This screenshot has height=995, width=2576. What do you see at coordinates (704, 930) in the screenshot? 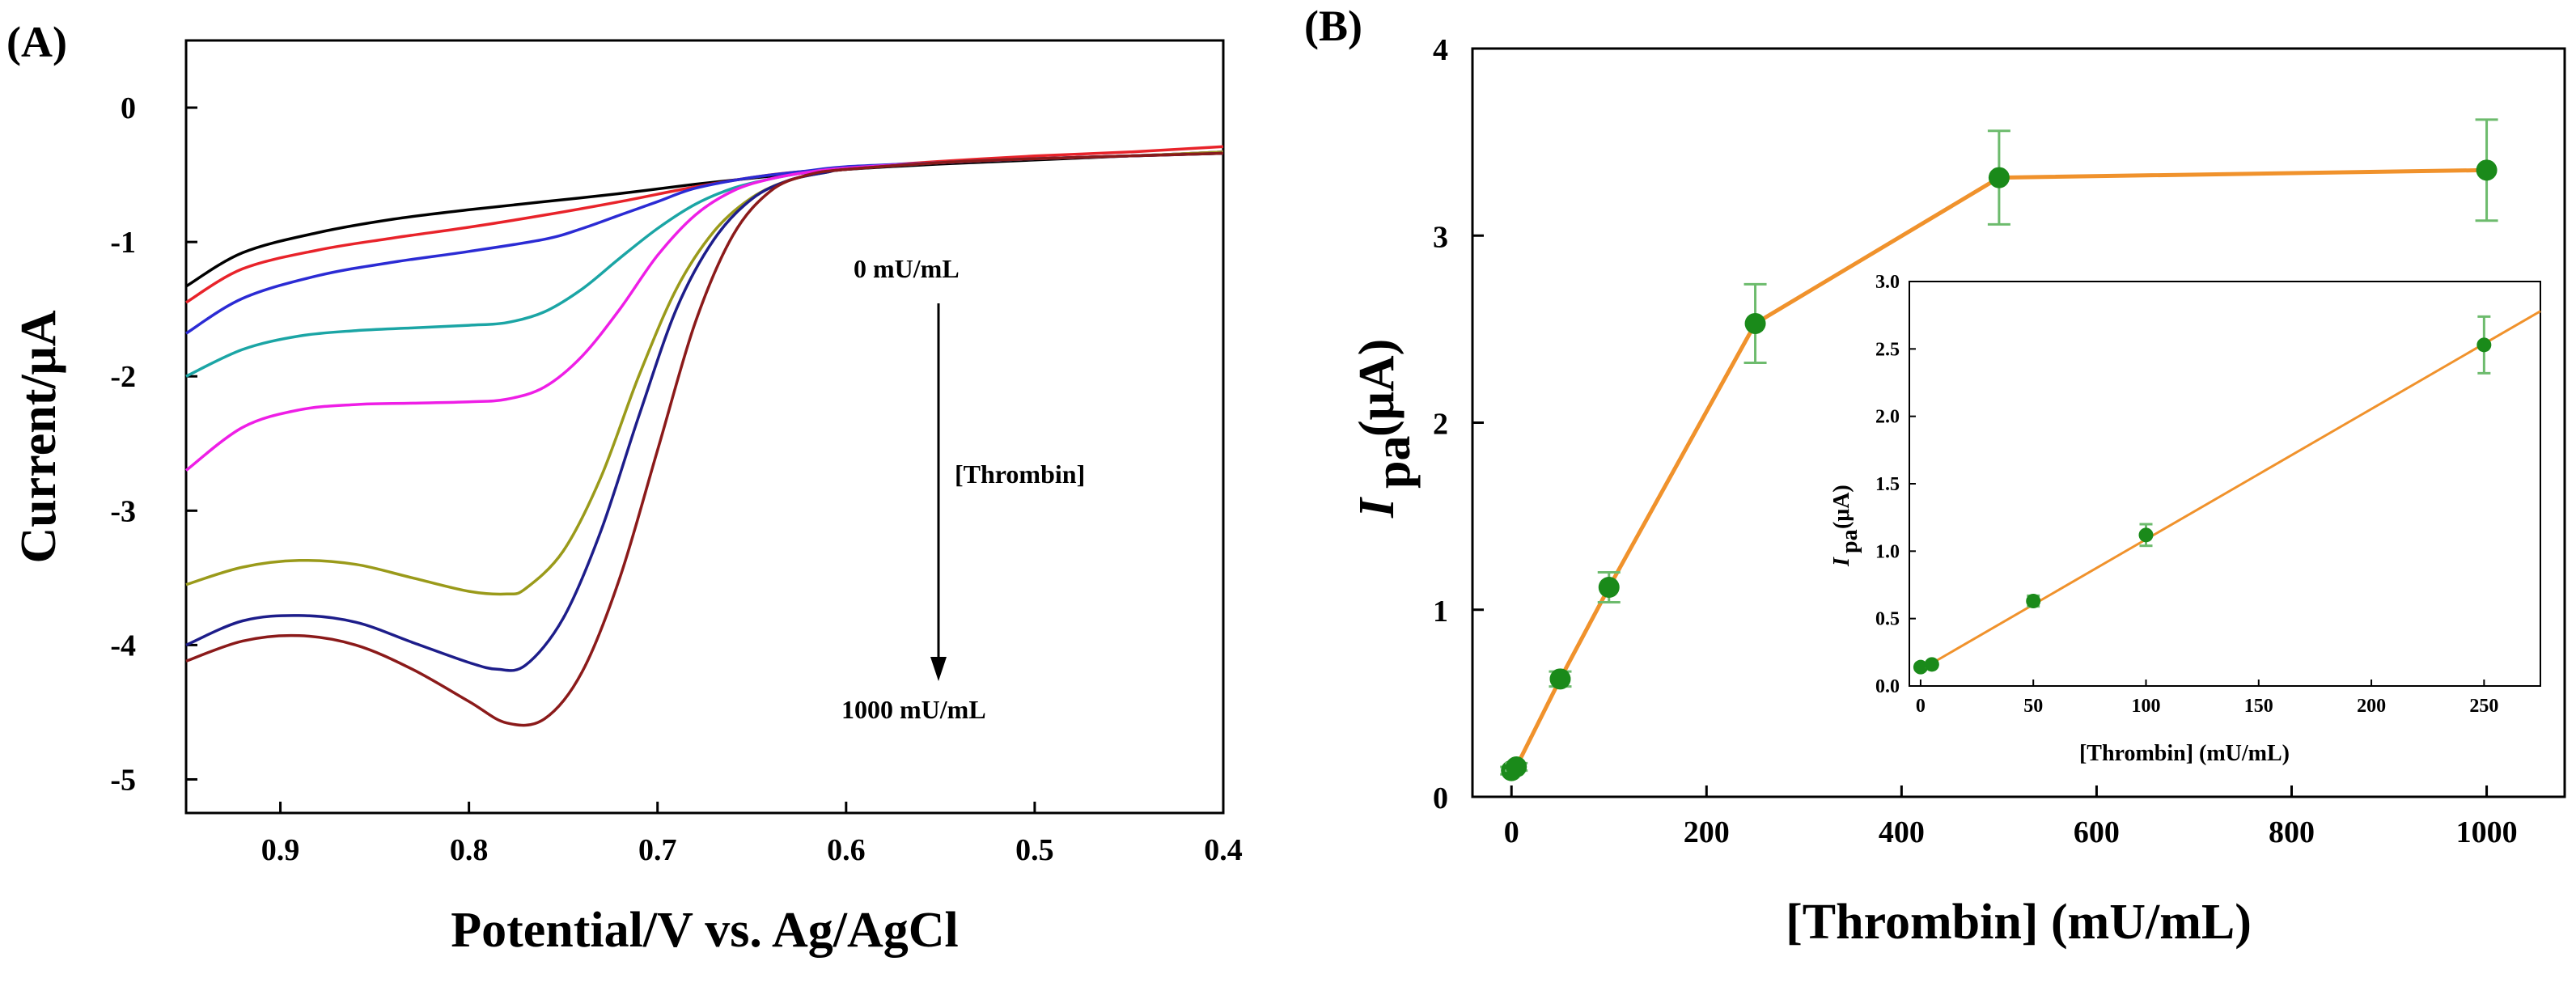
I see `panel-a-x-axis-title: Potential/V vs. Ag/AgCl` at bounding box center [704, 930].